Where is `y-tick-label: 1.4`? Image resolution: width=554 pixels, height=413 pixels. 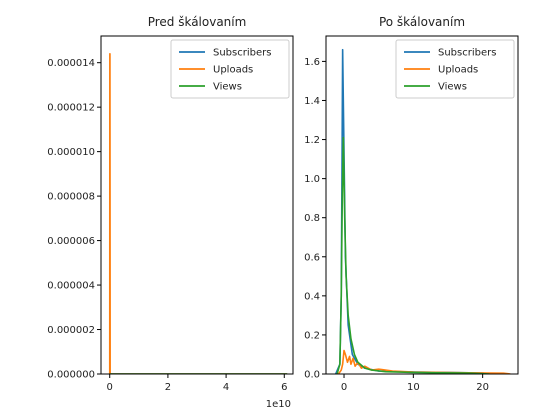
y-tick-label: 1.4 is located at coordinates (312, 101).